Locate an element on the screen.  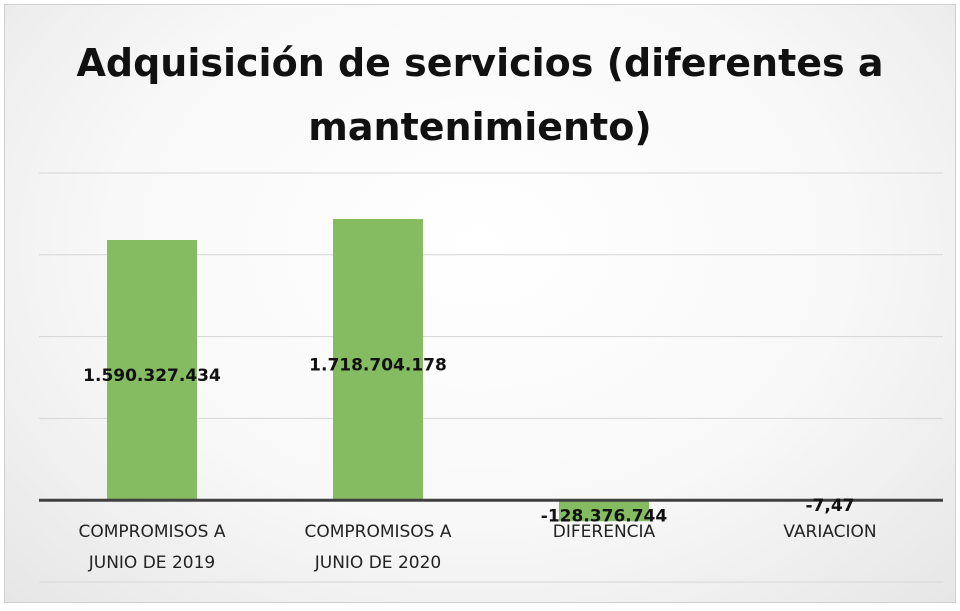
data-label: 1.590.327.434 is located at coordinates (152, 376).